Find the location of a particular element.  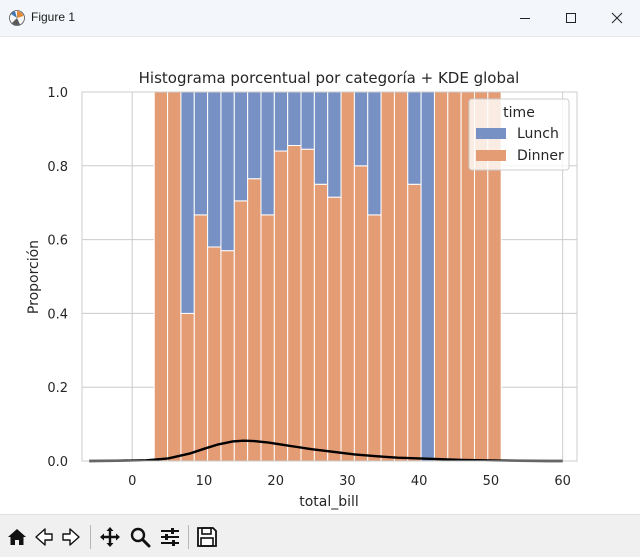

legend-label-dinner: Dinner is located at coordinates (540, 156).